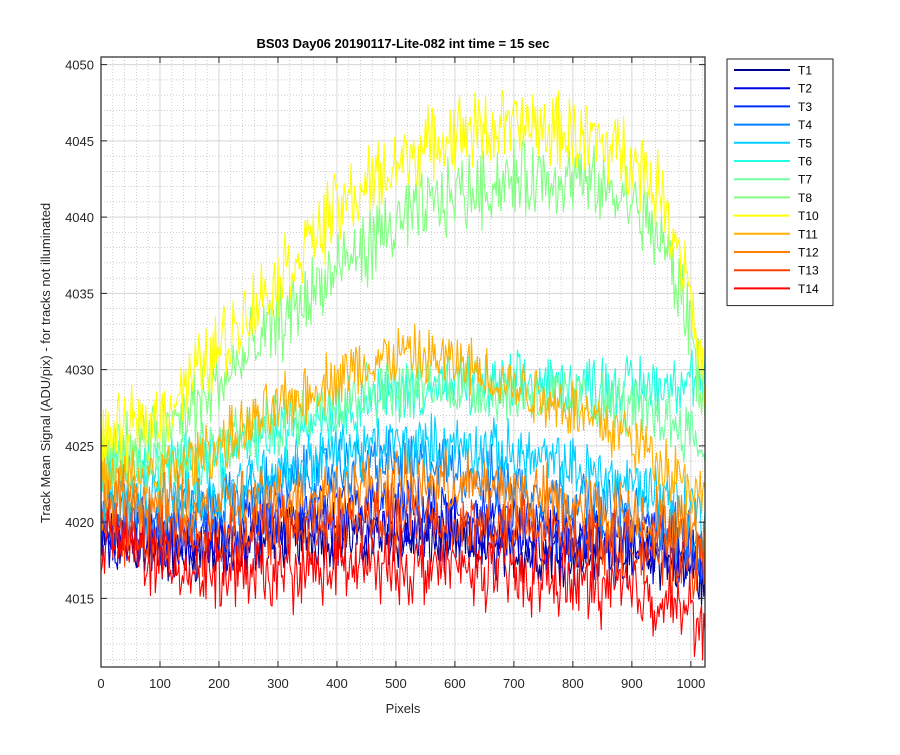 The width and height of the screenshot is (900, 755). What do you see at coordinates (79, 522) in the screenshot?
I see `y-tick-label: 4020` at bounding box center [79, 522].